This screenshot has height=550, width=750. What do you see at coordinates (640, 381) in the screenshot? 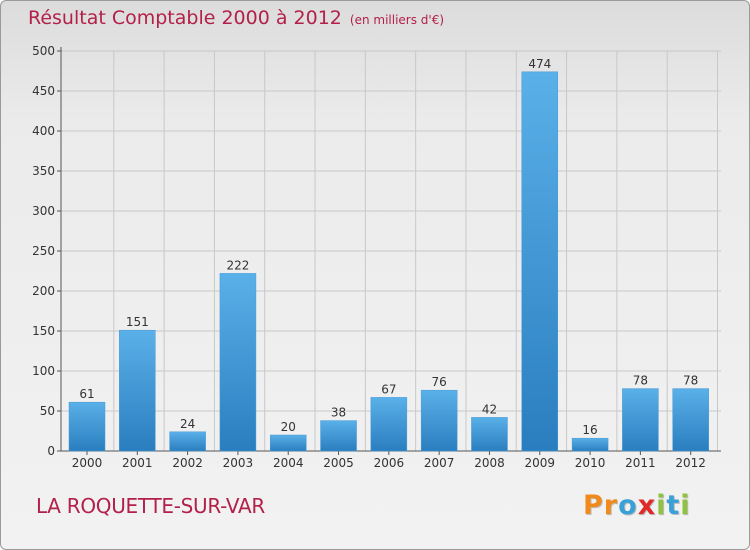
I see `value-label-2011: 78` at bounding box center [640, 381].